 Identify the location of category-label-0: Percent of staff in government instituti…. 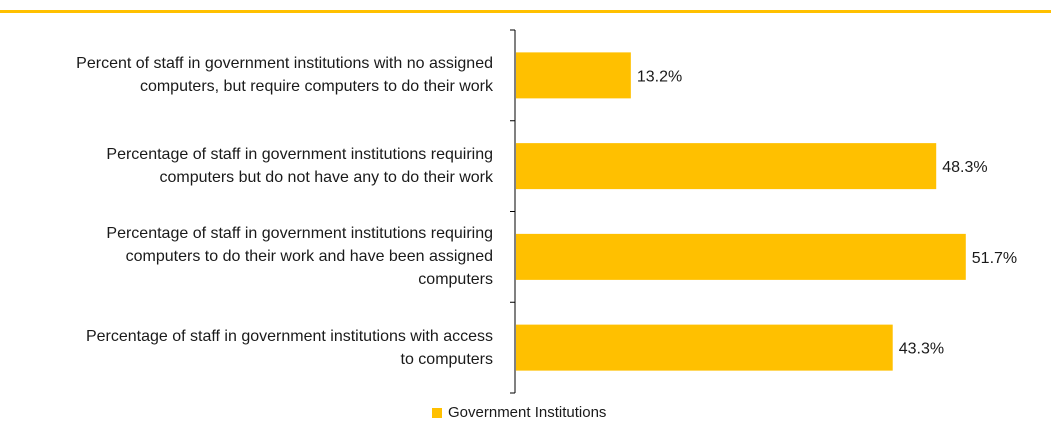
(246, 75).